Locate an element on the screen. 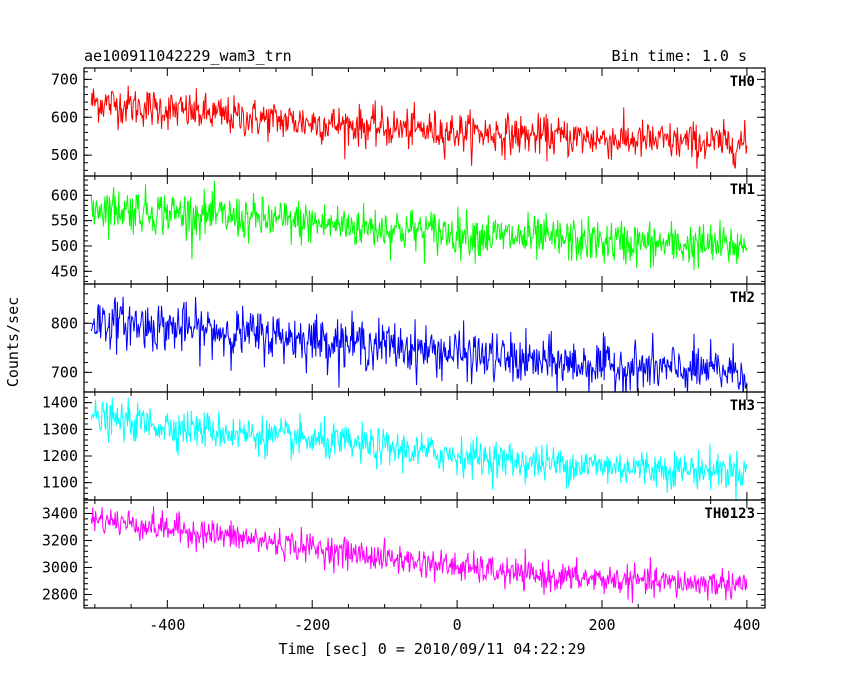  y-tick-label: 1100 is located at coordinates (60, 483).